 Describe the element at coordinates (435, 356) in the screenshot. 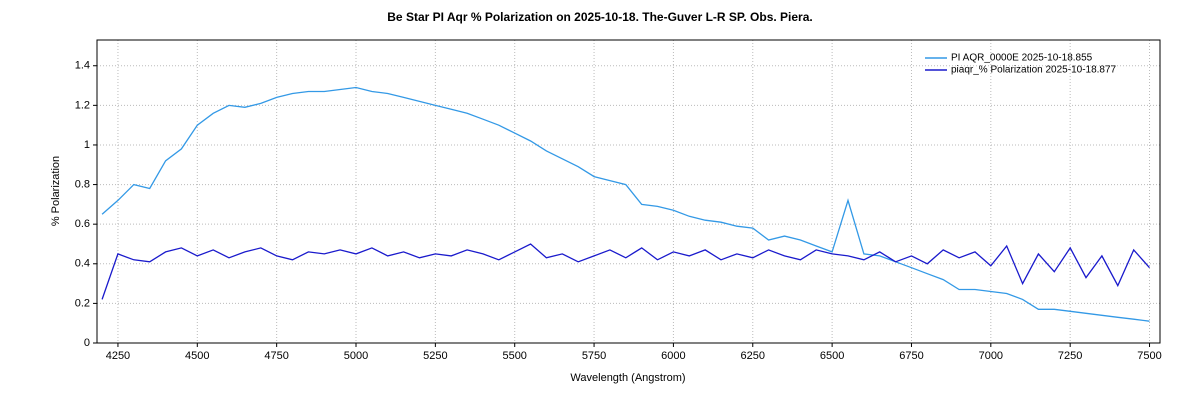

I see `x-tick-label: 5250` at that location.